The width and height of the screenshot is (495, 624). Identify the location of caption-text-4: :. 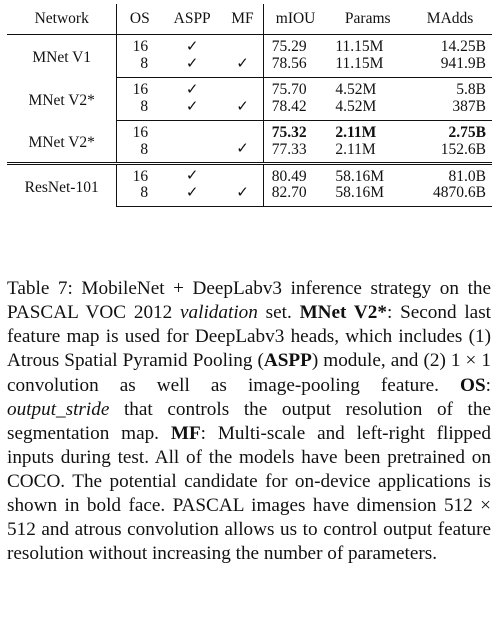
(488, 385).